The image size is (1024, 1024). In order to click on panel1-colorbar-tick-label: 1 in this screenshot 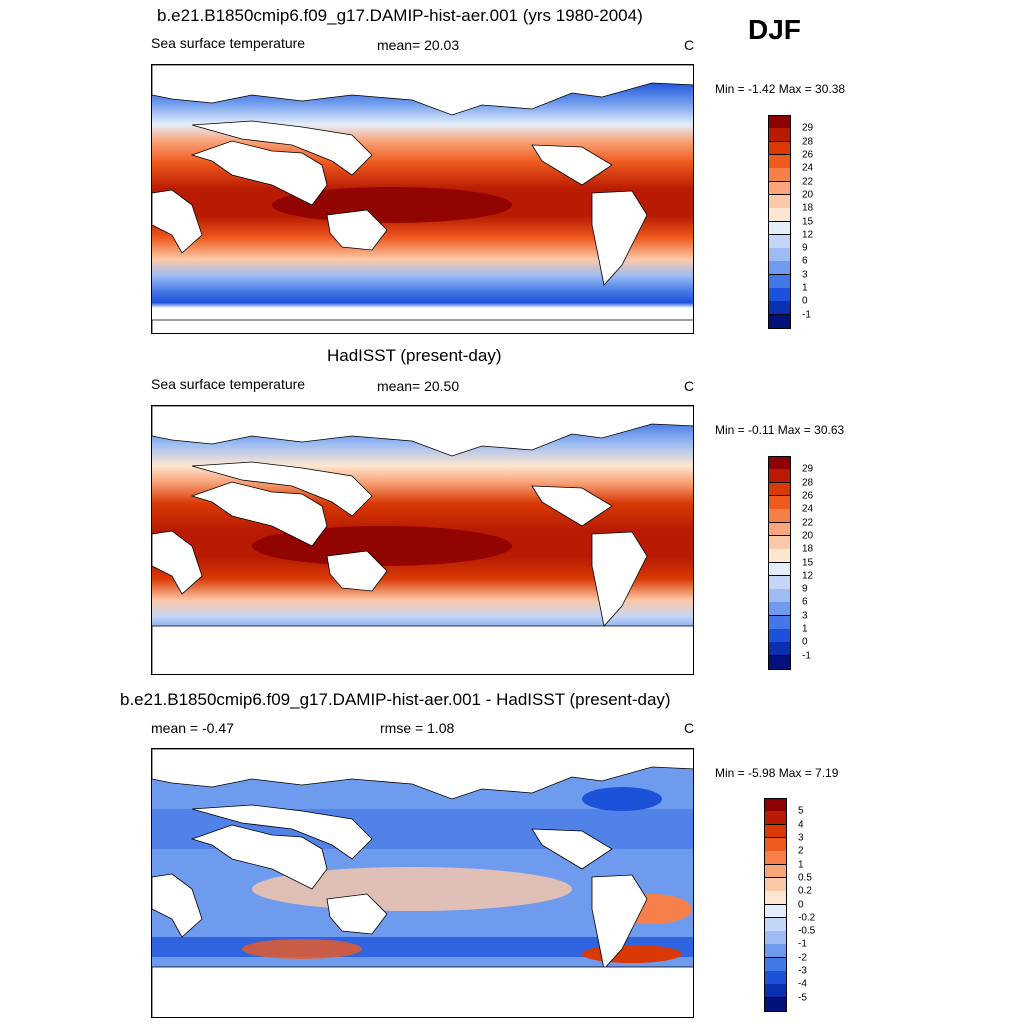, I will do `click(805, 288)`.